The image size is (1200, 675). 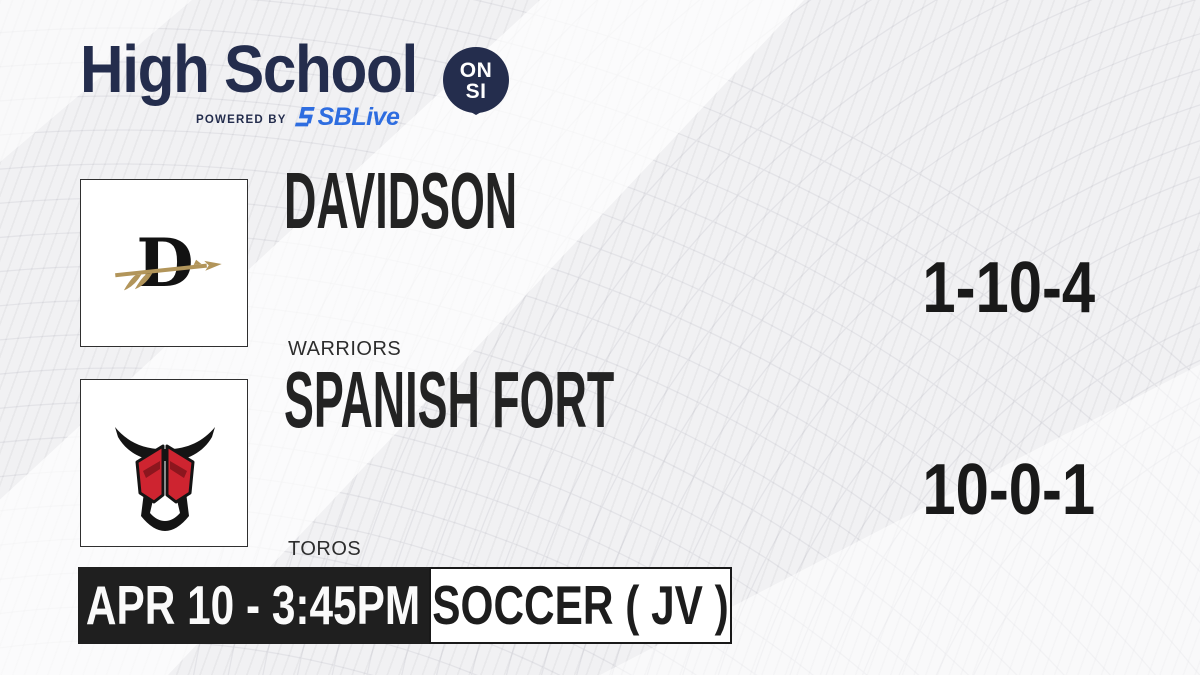 I want to click on davidson-logo: D, so click(x=164, y=263).